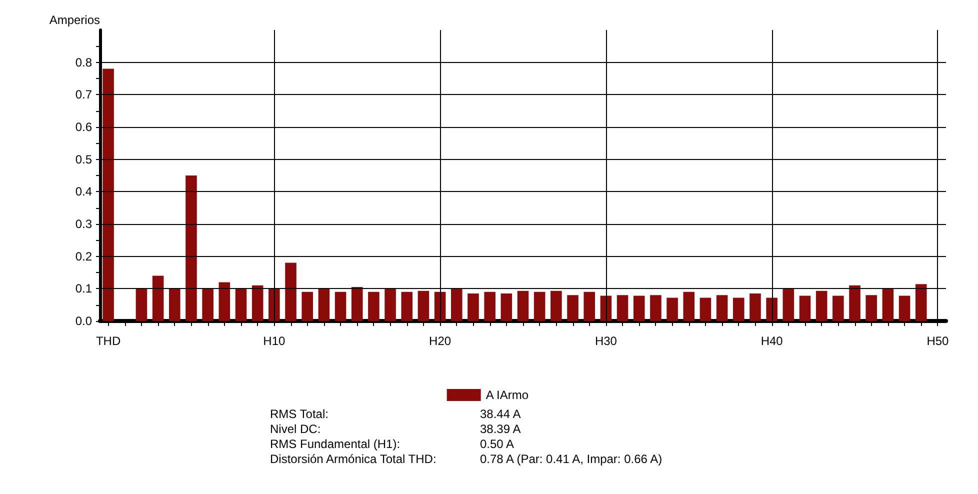 This screenshot has height=494, width=978. I want to click on y-tick-label: 0.2, so click(83, 256).